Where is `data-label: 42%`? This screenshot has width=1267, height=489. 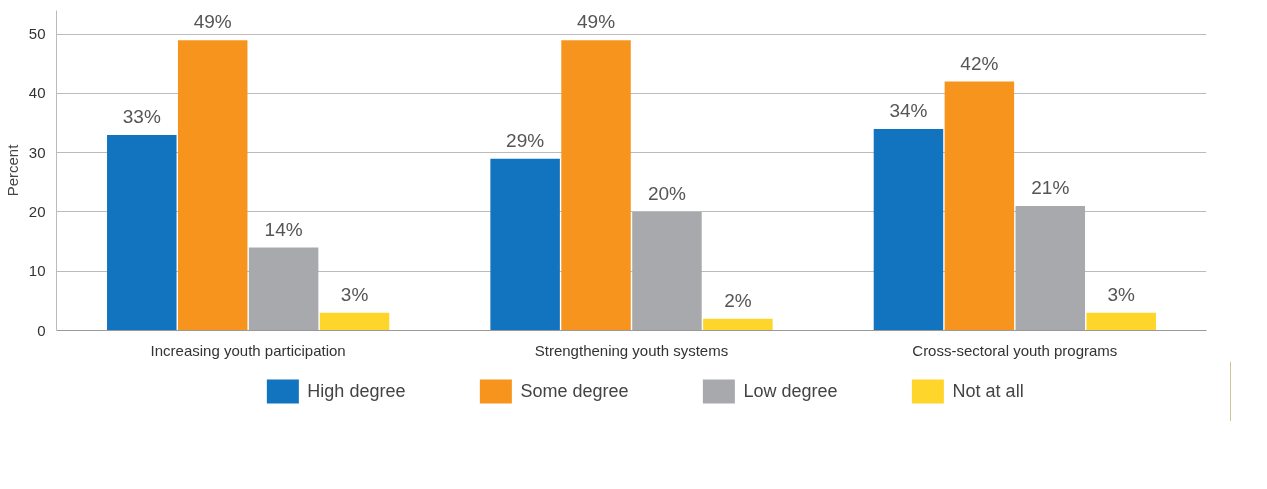 data-label: 42% is located at coordinates (979, 63).